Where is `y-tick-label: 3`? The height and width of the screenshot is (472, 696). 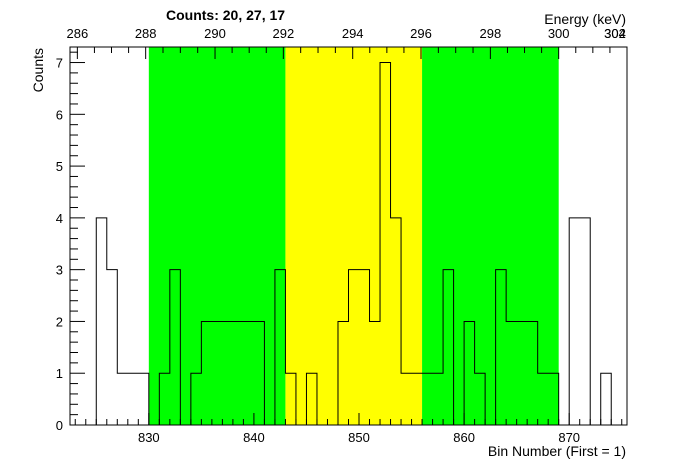
y-tick-label: 3 is located at coordinates (59, 270).